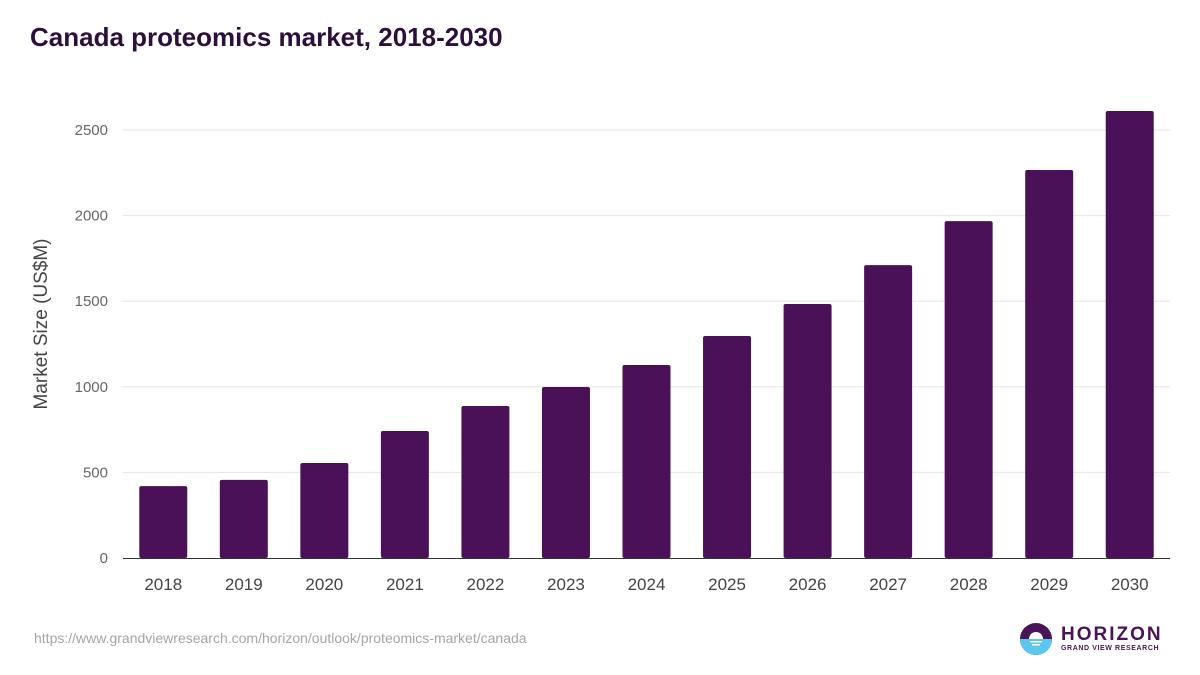  Describe the element at coordinates (104, 558) in the screenshot. I see `y-tick-label: 0` at that location.